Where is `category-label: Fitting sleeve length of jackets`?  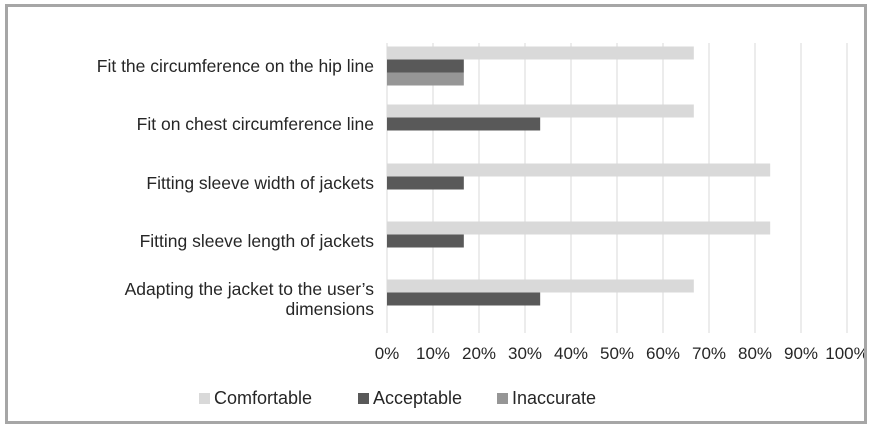
category-label: Fitting sleeve length of jackets is located at coordinates (257, 241).